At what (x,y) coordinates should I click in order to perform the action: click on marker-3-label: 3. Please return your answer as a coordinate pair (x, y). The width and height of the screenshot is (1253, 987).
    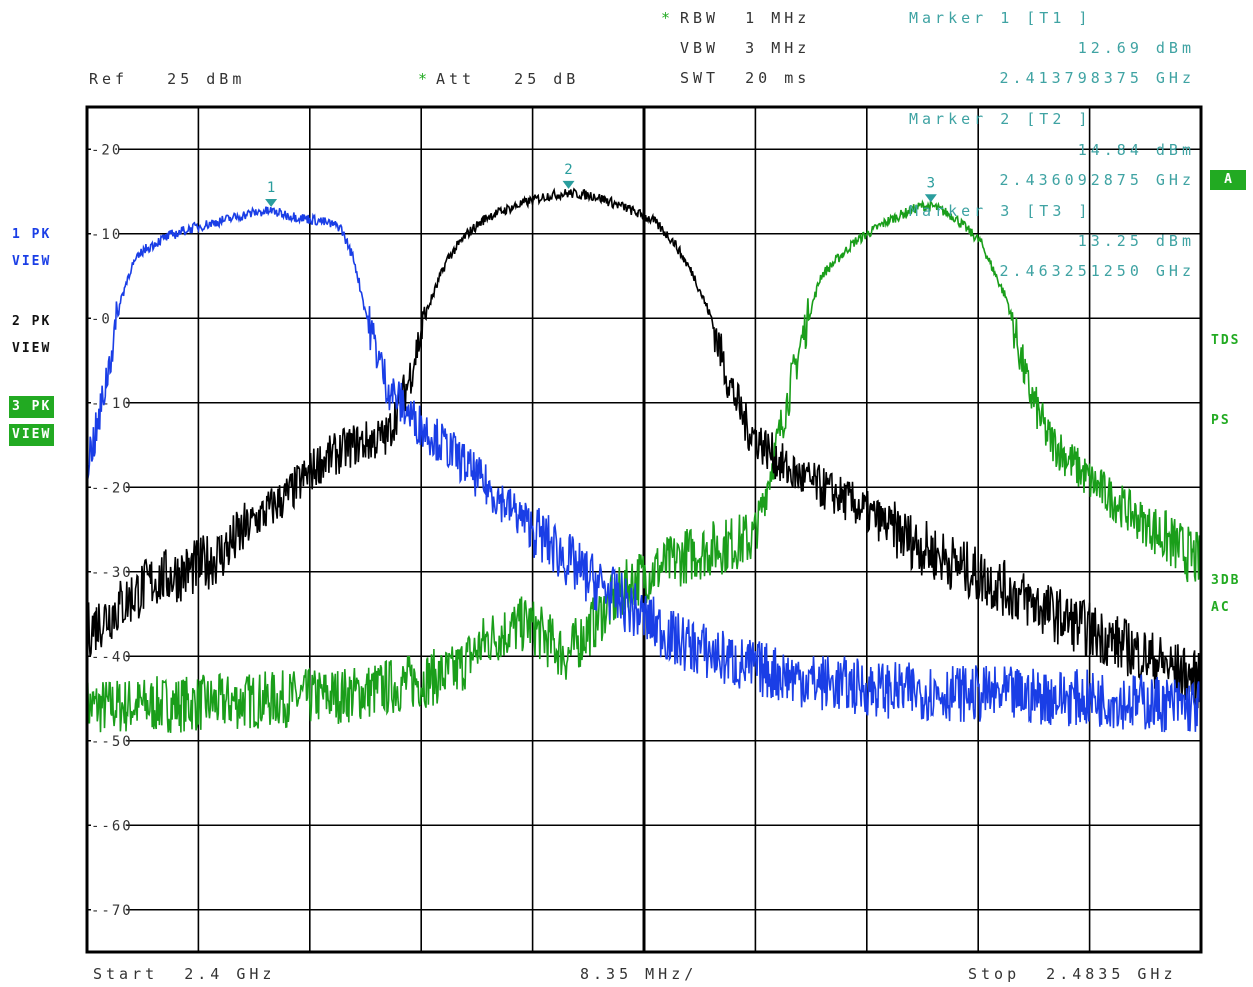
    Looking at the image, I should click on (931, 183).